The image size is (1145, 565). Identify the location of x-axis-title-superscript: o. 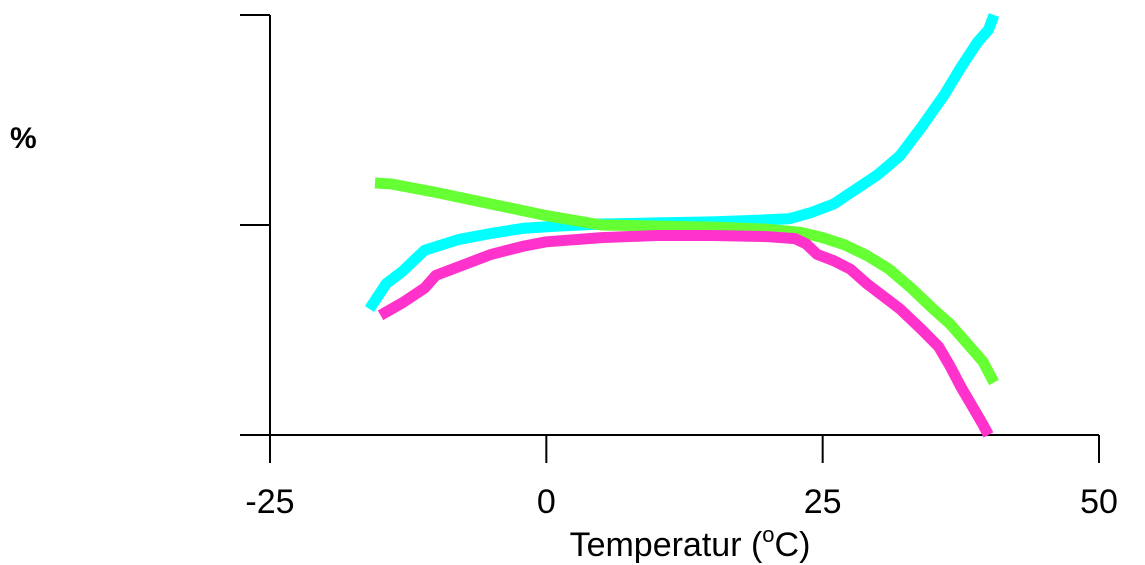
(768, 534).